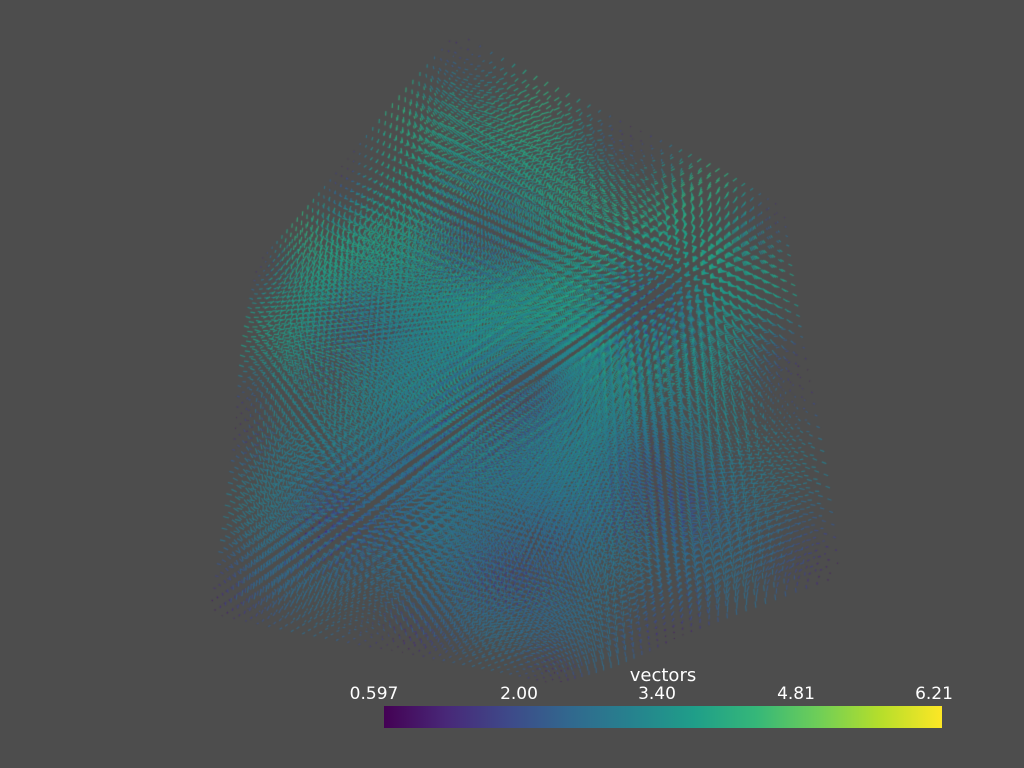  Describe the element at coordinates (374, 694) in the screenshot. I see `scalar-bar-tick-label: 0.597` at that location.